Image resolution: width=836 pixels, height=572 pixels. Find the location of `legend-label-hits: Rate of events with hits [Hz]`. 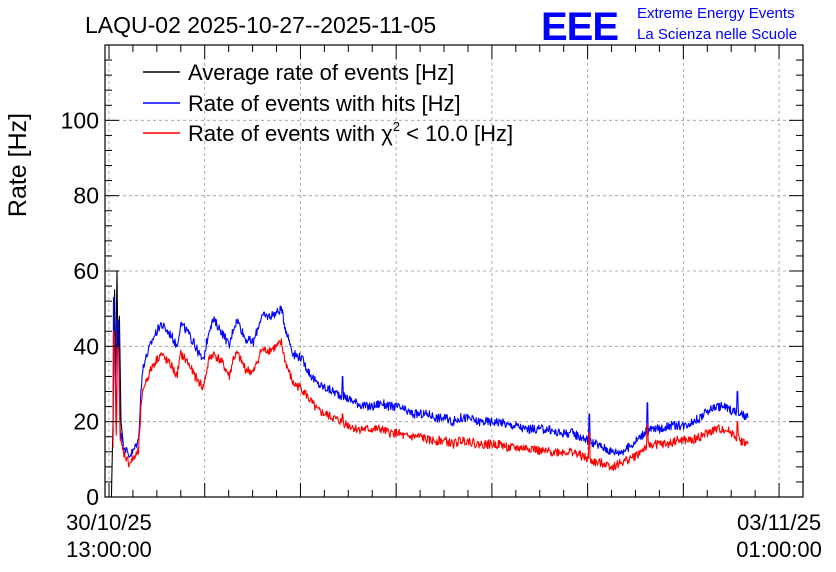

legend-label-hits: Rate of events with hits [Hz] is located at coordinates (324, 103).